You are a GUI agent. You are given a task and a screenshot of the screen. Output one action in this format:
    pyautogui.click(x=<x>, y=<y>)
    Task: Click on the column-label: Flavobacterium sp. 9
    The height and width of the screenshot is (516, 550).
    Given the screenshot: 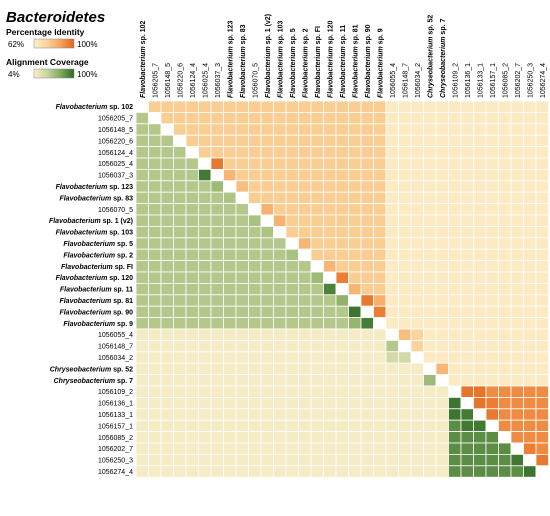 What is the action you would take?
    pyautogui.click(x=380, y=63)
    